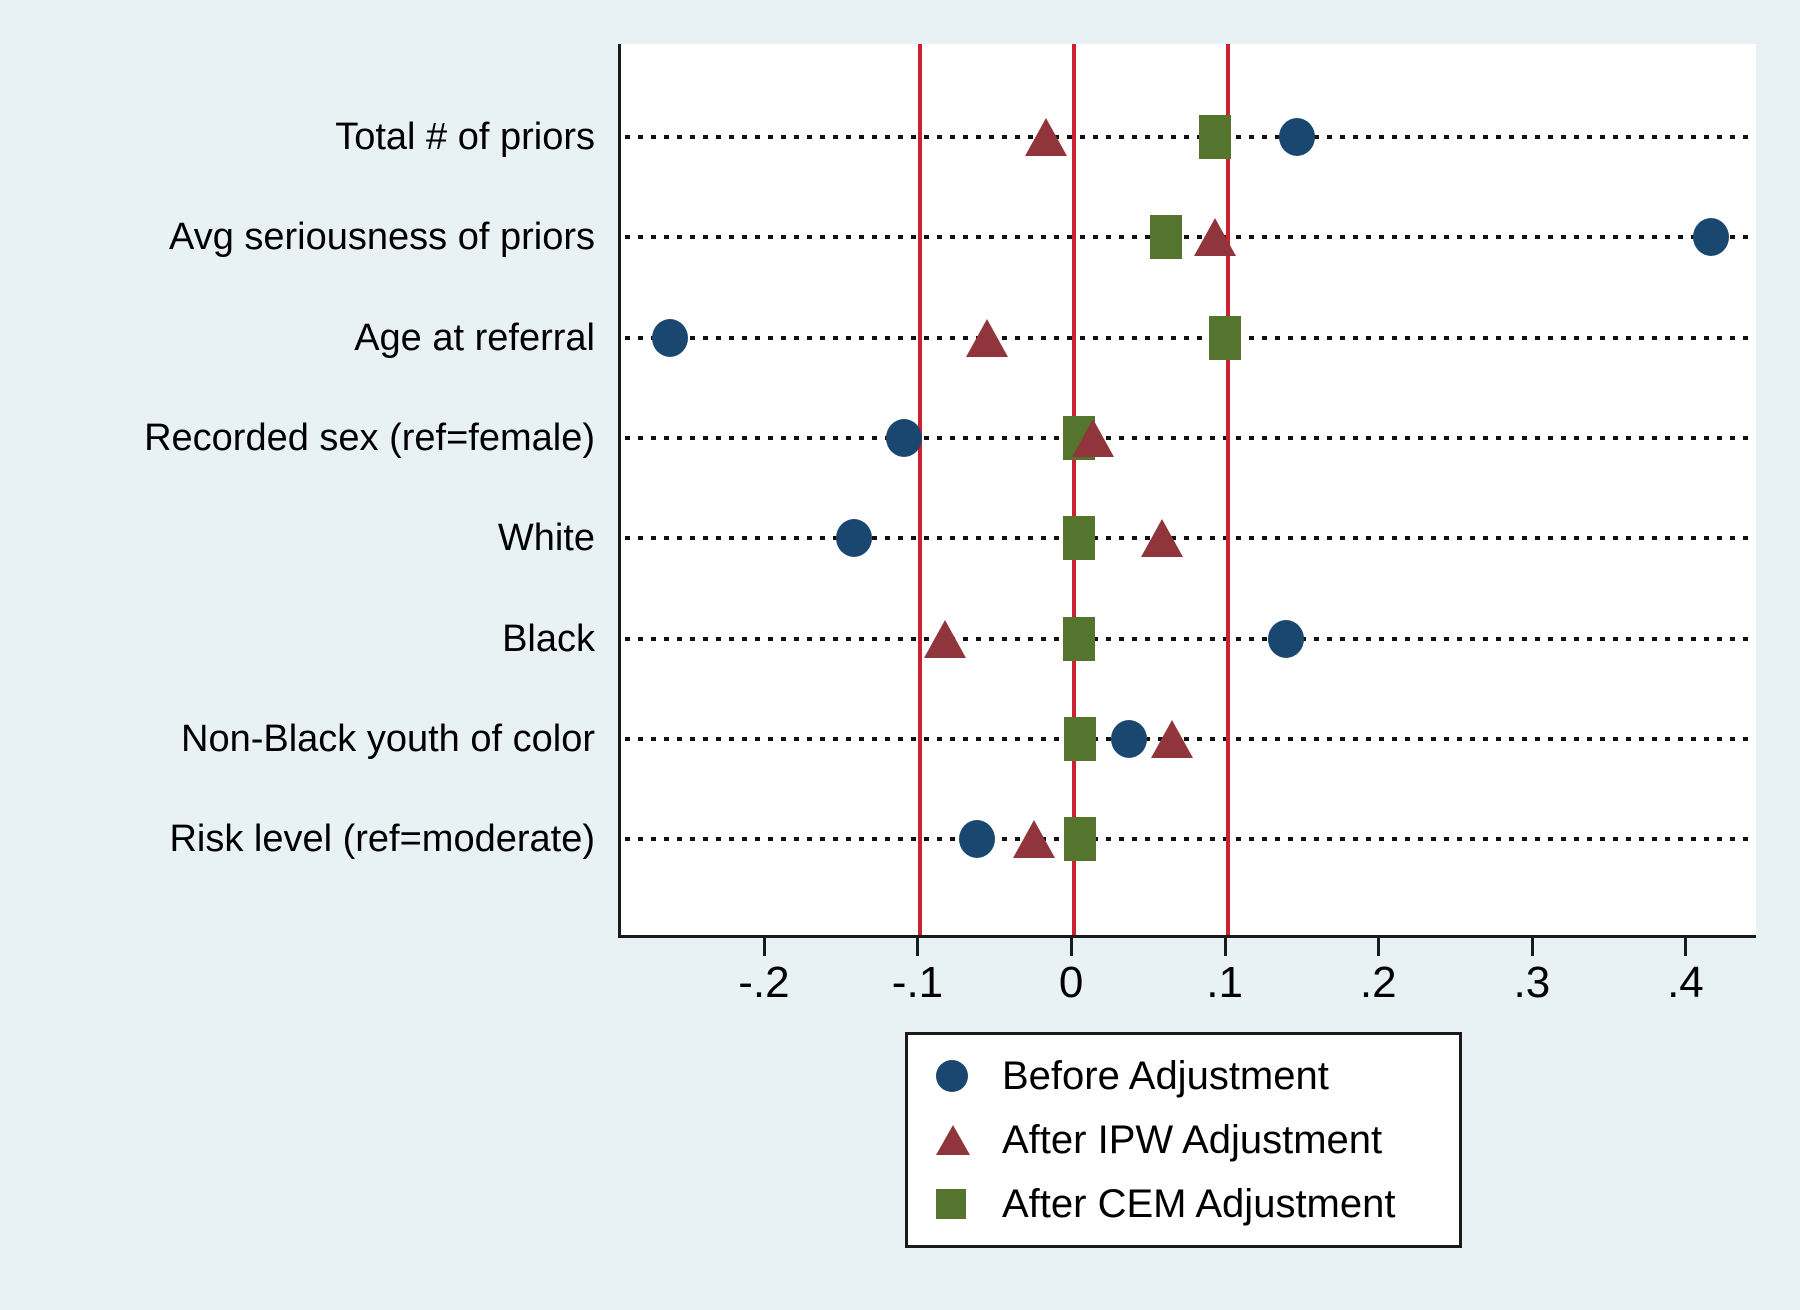 The width and height of the screenshot is (1800, 1310). Describe the element at coordinates (1378, 982) in the screenshot. I see `x-tick-label-2: .2` at that location.